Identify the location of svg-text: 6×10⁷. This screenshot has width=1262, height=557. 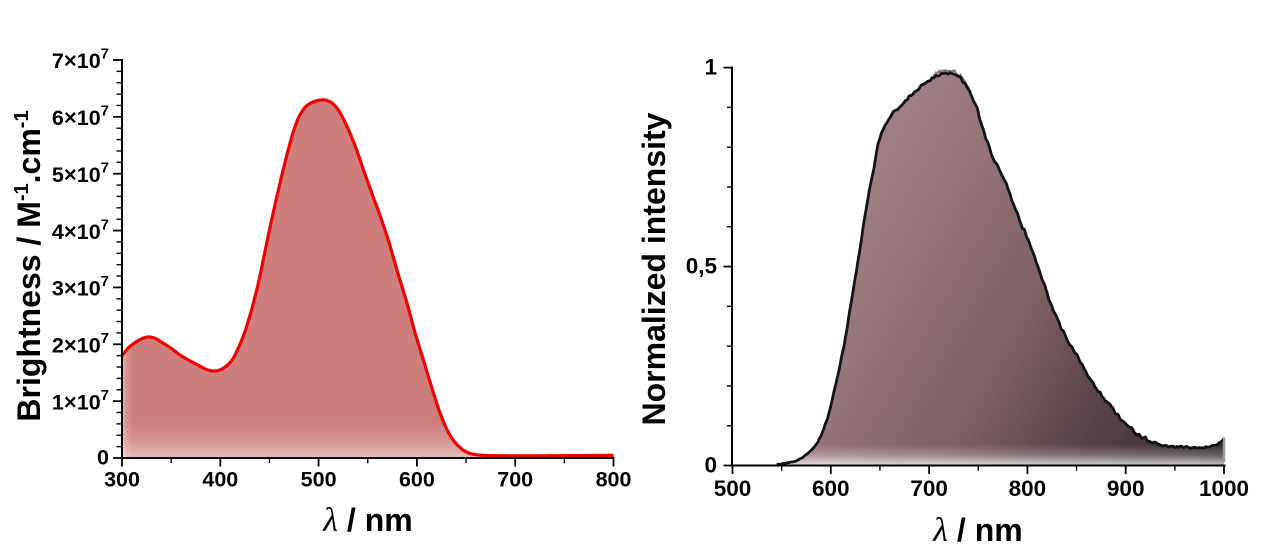
(80, 117).